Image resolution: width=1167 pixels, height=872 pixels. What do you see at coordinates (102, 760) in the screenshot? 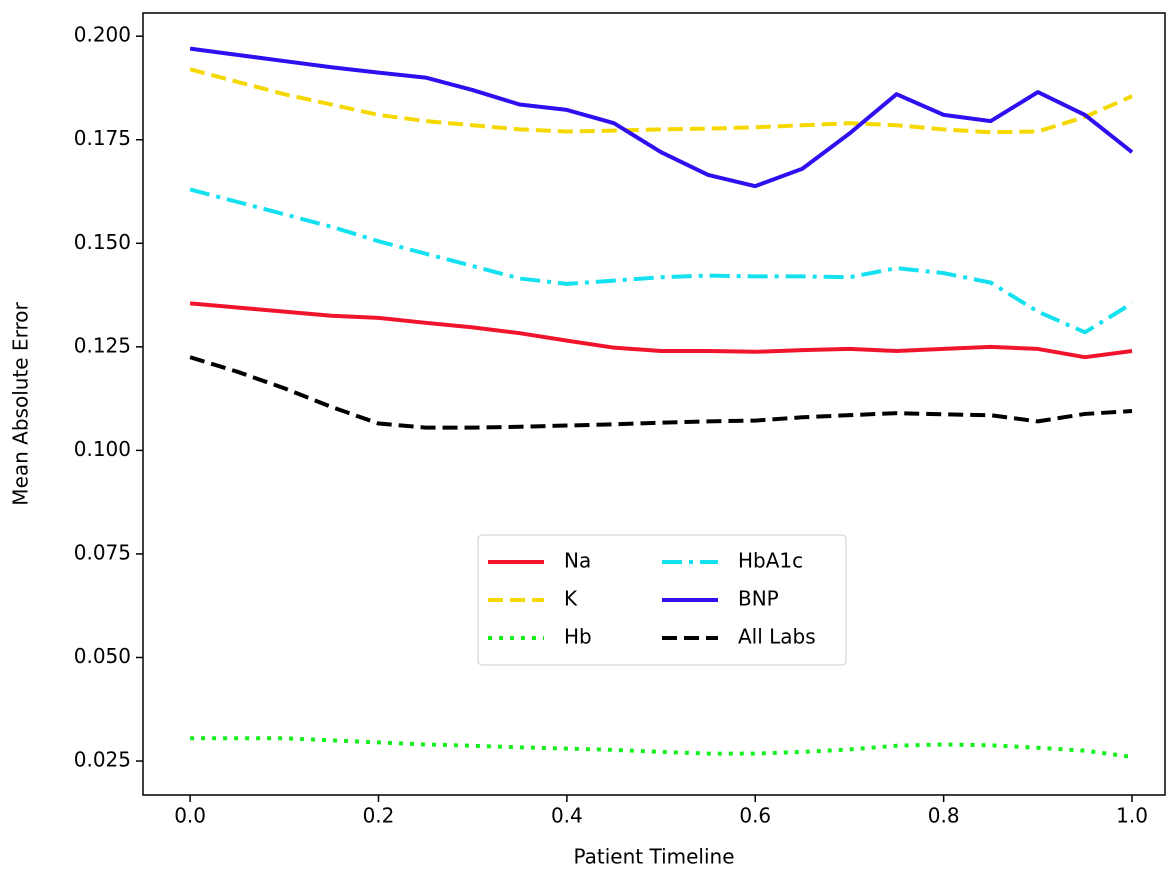
I see `y-tick-label: 0.025` at bounding box center [102, 760].